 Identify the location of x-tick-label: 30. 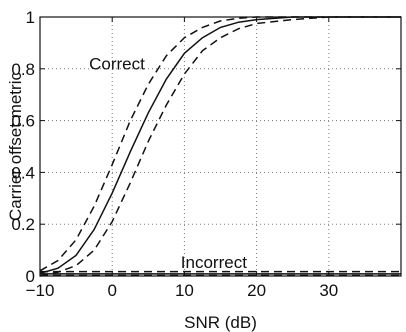
(328, 290).